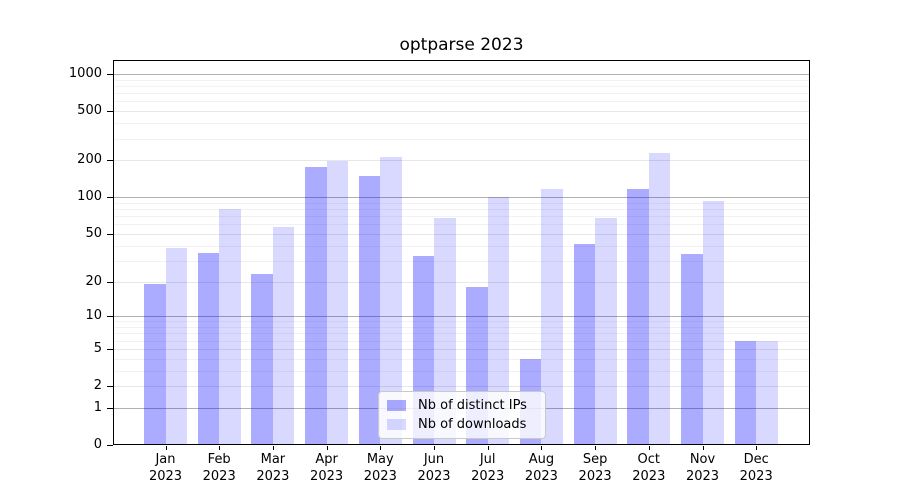 The image size is (900, 500). Describe the element at coordinates (488, 468) in the screenshot. I see `x-tick-label: Jul 2023` at that location.